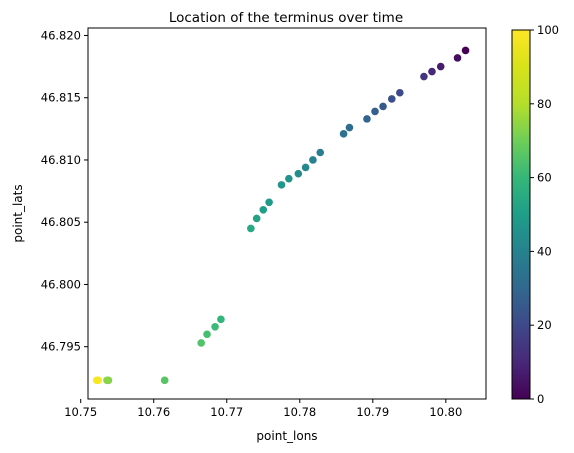 The width and height of the screenshot is (574, 453). What do you see at coordinates (540, 399) in the screenshot?
I see `colorbar-tick-label: 0` at bounding box center [540, 399].